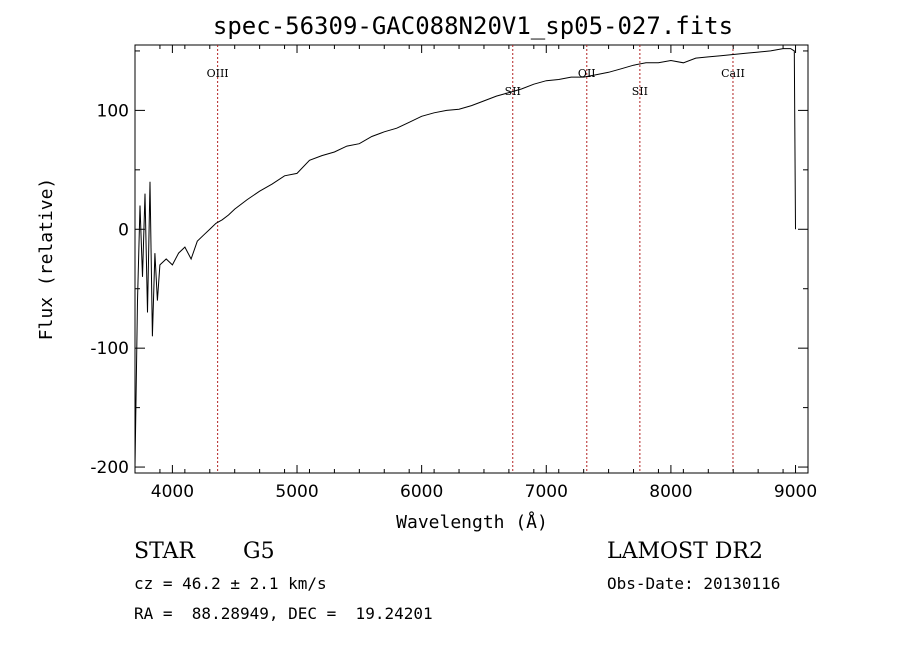  What do you see at coordinates (421, 492) in the screenshot?
I see `x-tick-label: 6000` at bounding box center [421, 492].